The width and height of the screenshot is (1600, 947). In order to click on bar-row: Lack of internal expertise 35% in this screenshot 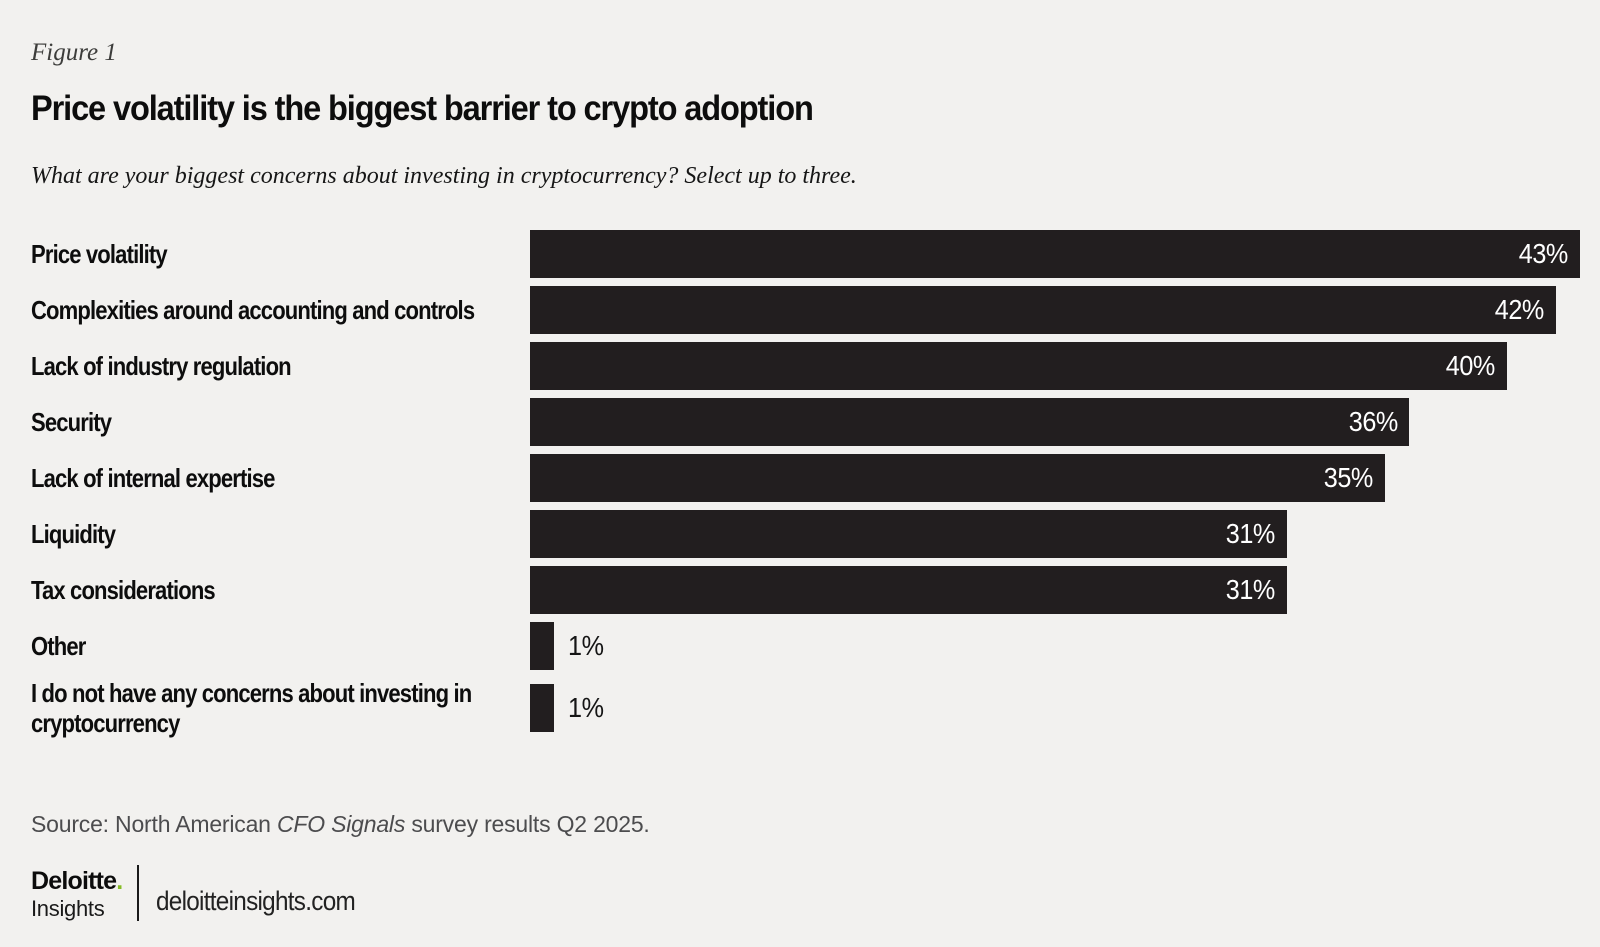, I will do `click(805, 478)`.